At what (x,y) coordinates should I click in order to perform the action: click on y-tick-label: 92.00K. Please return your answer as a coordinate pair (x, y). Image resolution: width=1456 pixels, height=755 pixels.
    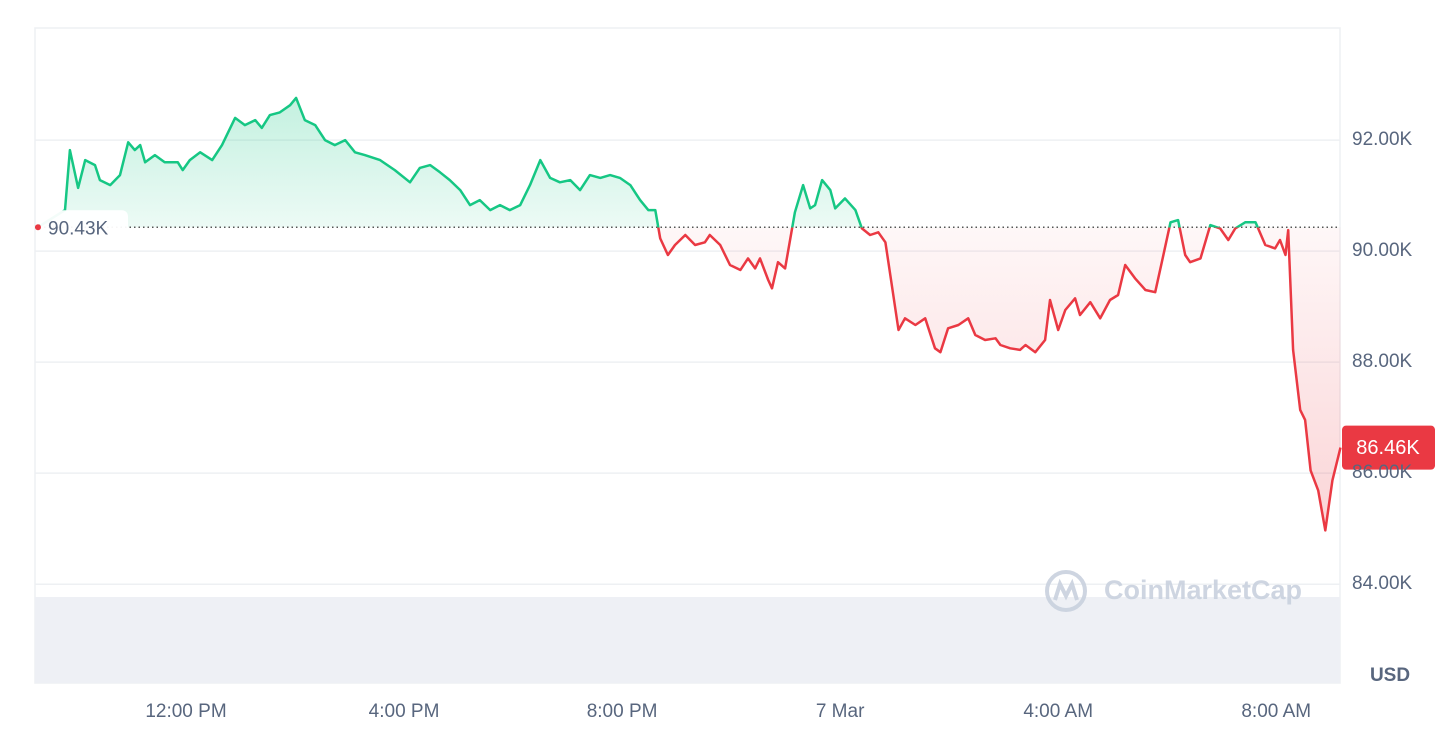
    Looking at the image, I should click on (1382, 139).